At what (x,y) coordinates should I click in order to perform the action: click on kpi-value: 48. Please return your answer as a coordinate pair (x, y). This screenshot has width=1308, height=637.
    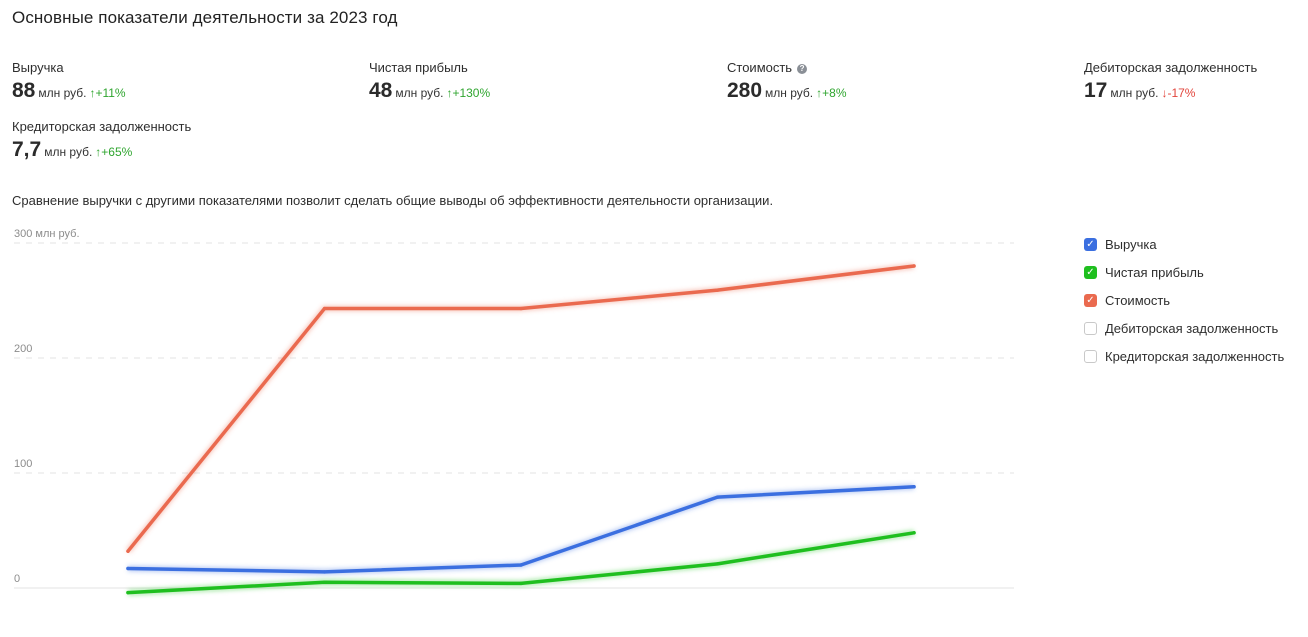
    Looking at the image, I should click on (381, 90).